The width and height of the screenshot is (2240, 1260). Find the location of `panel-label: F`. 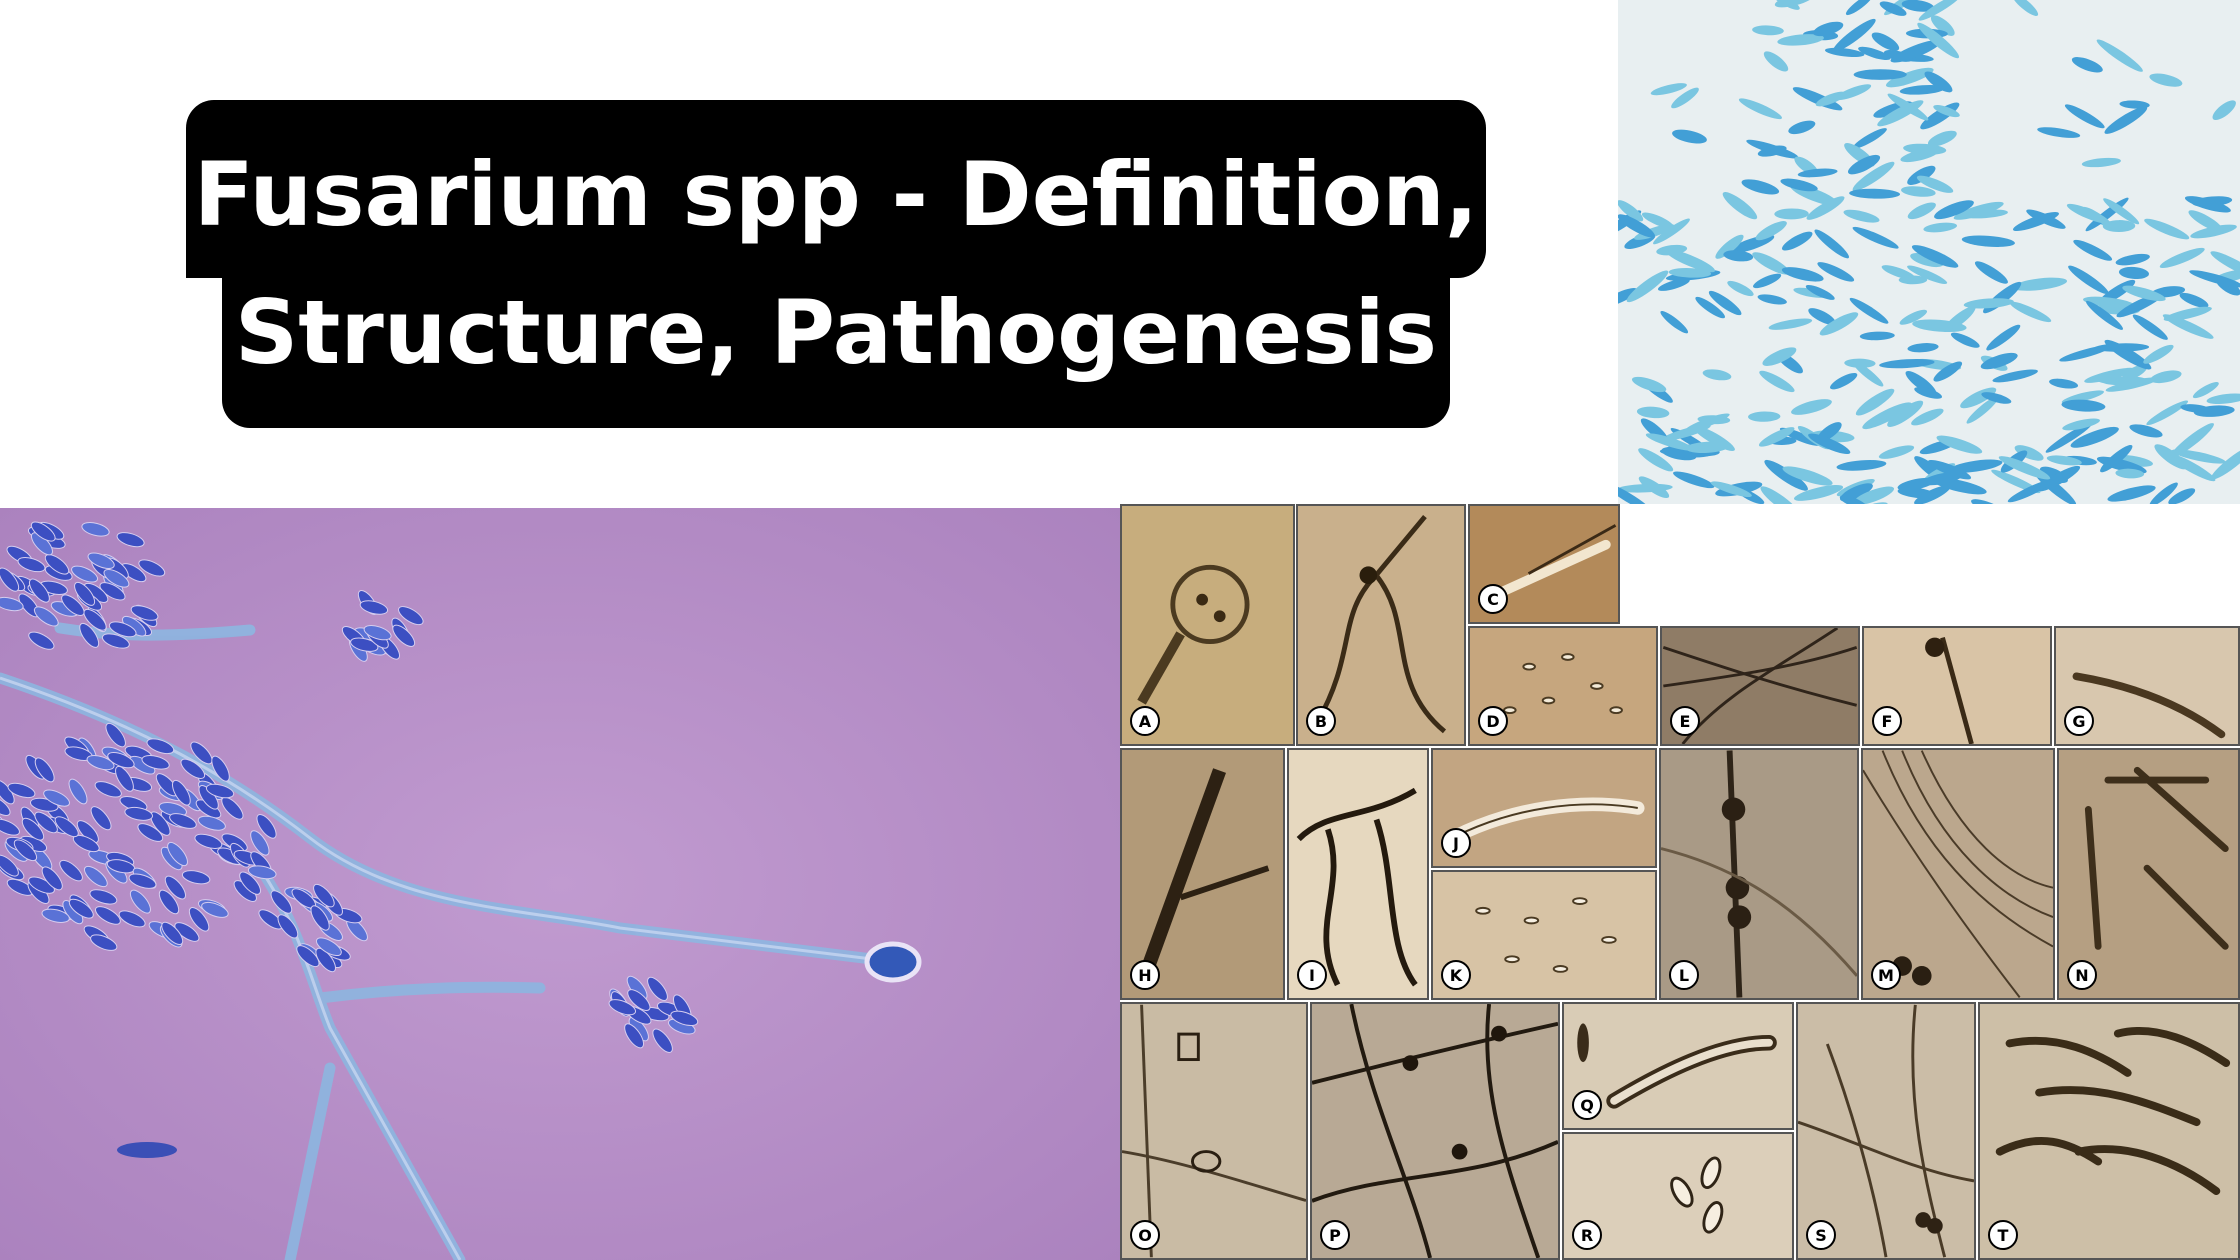

panel-label: F is located at coordinates (1887, 721).